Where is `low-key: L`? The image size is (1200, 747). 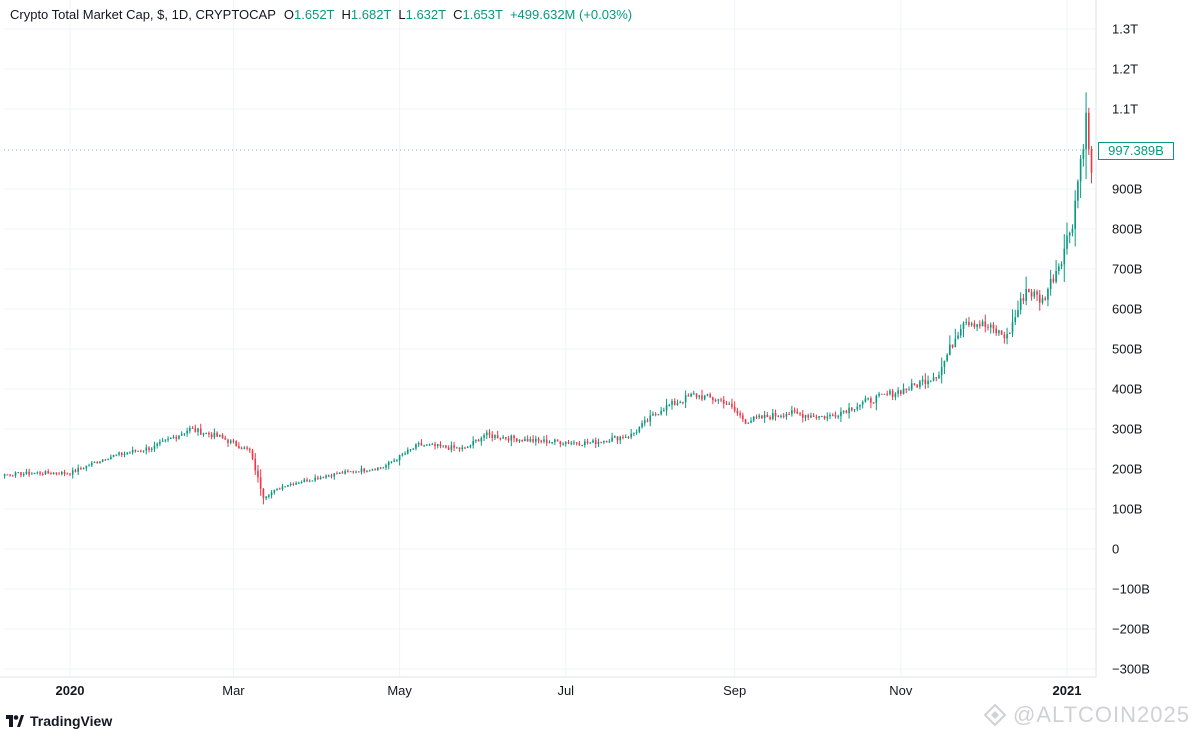
low-key: L is located at coordinates (402, 14).